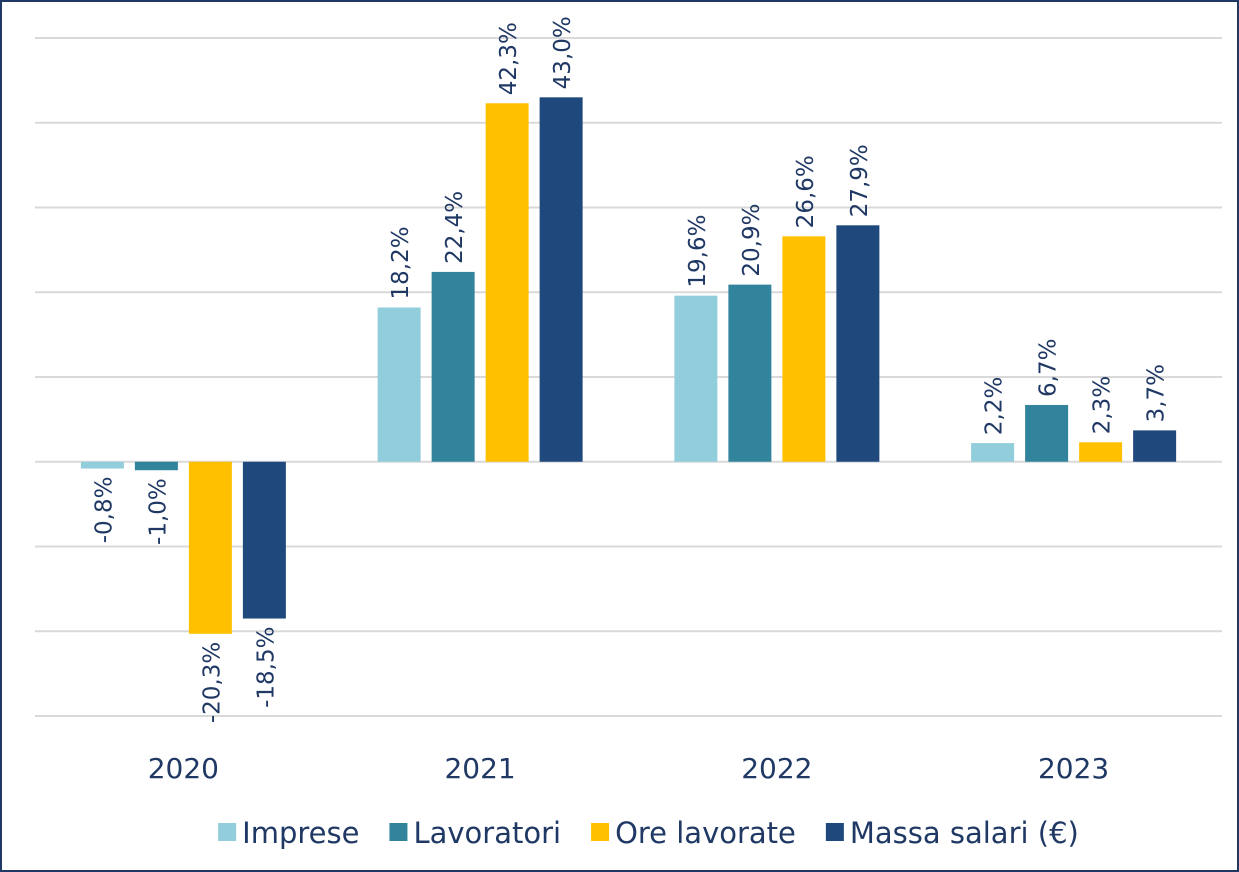 The width and height of the screenshot is (1239, 872). Describe the element at coordinates (455, 227) in the screenshot. I see `data-label: 22,4%` at that location.